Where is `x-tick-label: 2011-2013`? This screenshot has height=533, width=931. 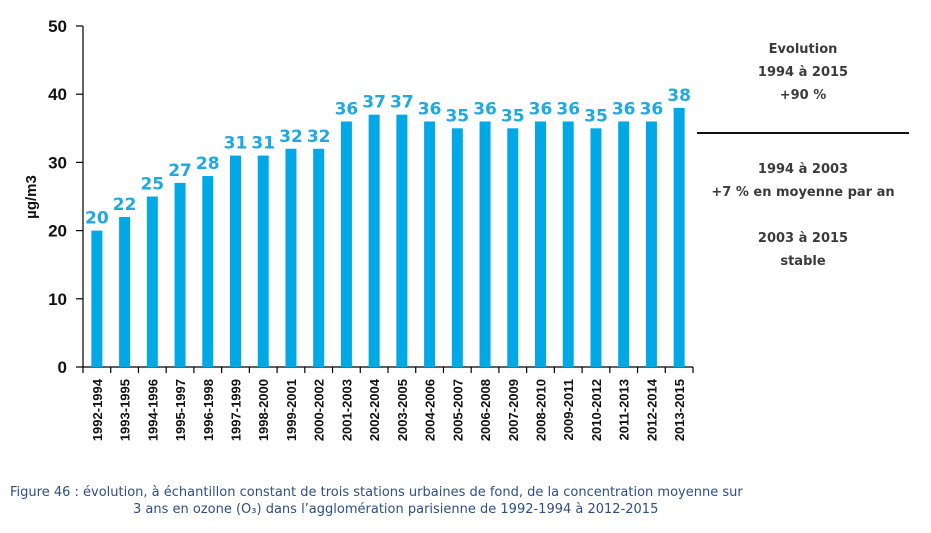 x-tick-label: 2011-2013 is located at coordinates (624, 409).